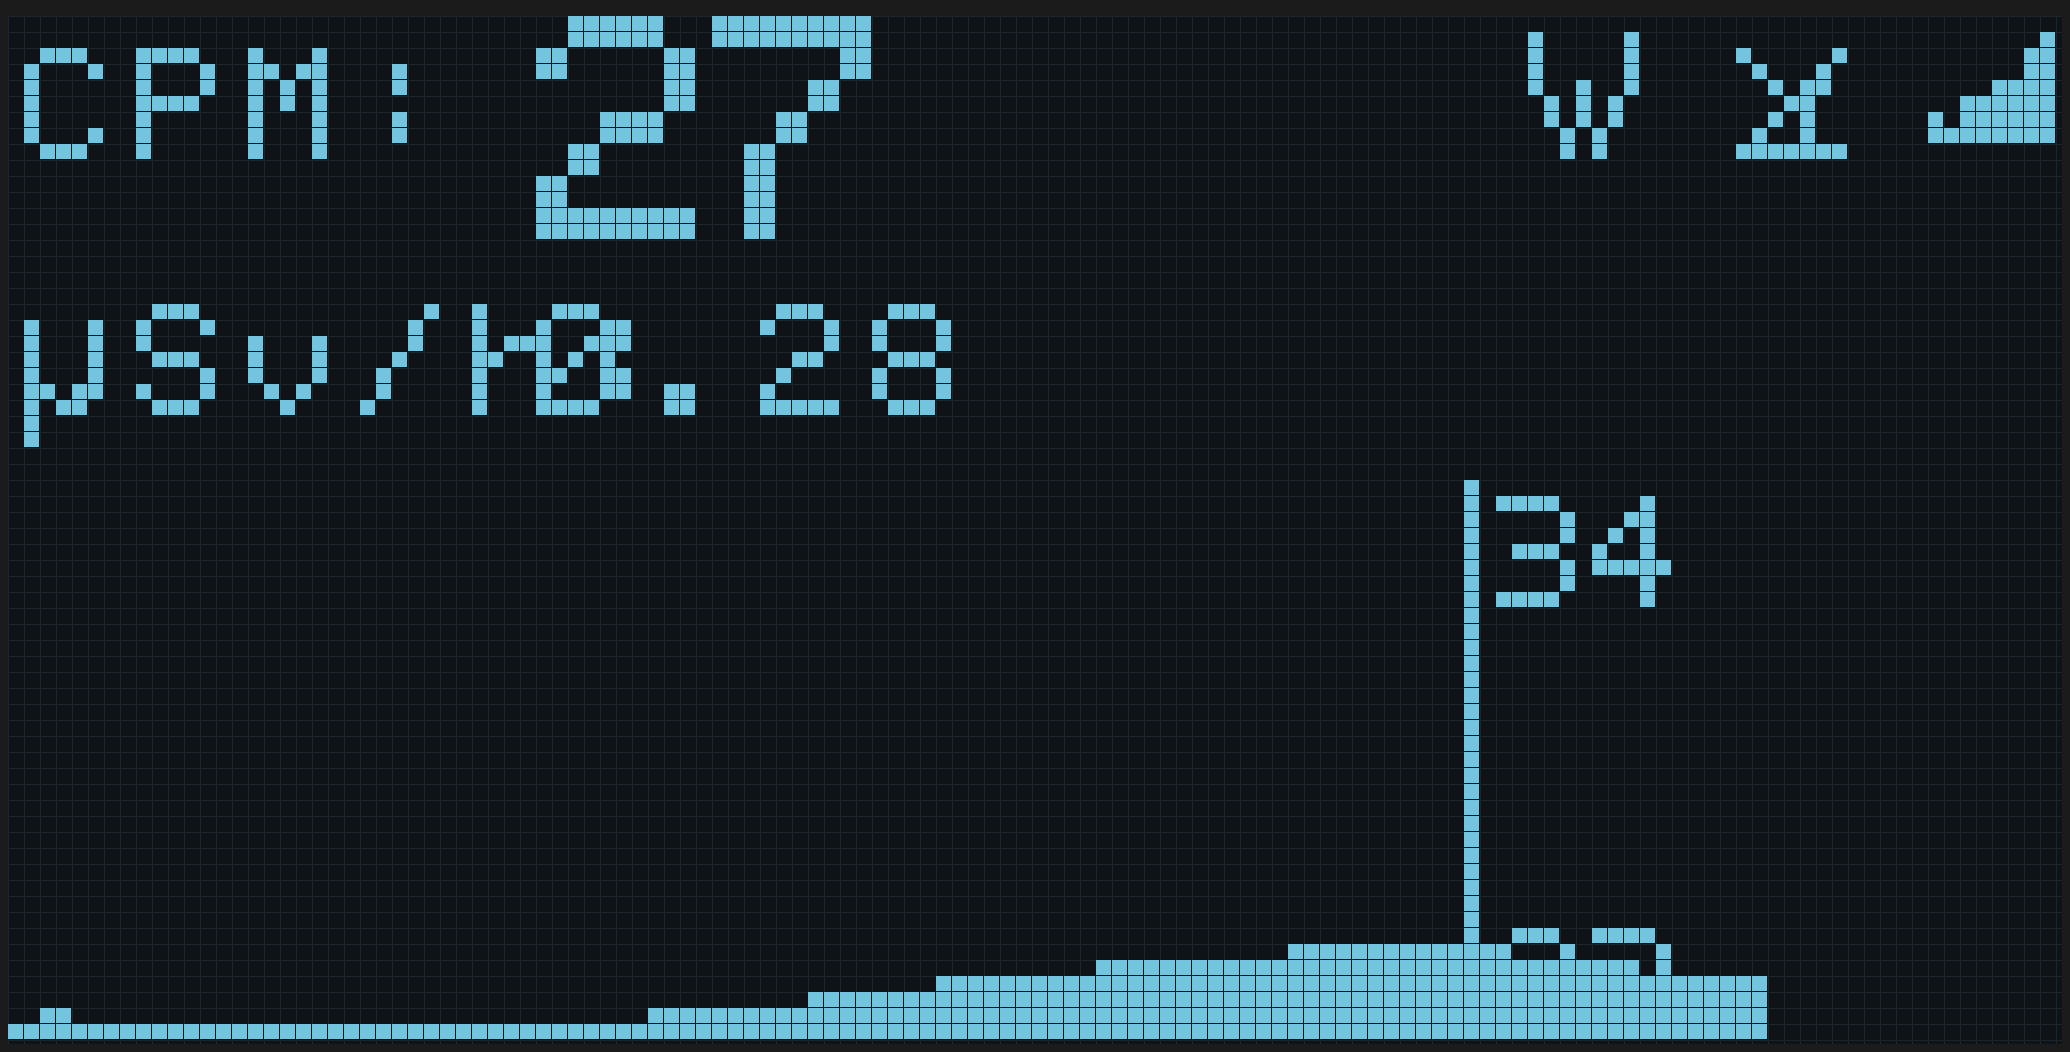  Describe the element at coordinates (1583, 983) in the screenshot. I see `chart-min-label` at that location.